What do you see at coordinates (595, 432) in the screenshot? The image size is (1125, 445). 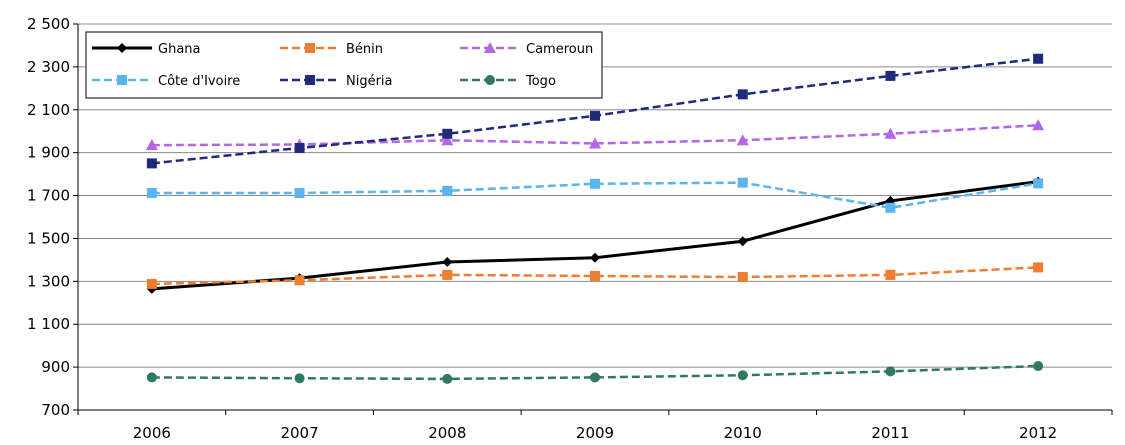 I see `x-tick-label: 2009` at bounding box center [595, 432].